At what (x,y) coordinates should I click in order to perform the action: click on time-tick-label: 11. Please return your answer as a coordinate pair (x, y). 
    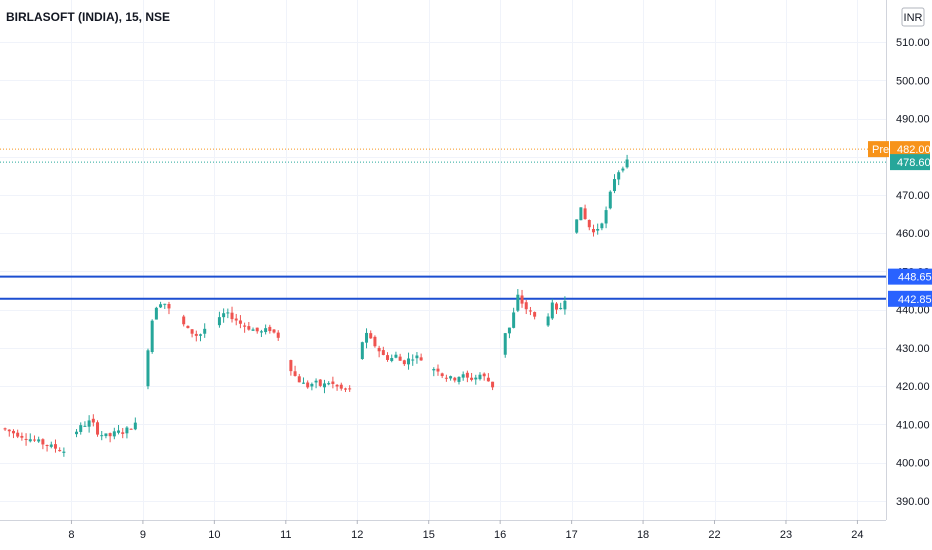
    Looking at the image, I should click on (285, 535).